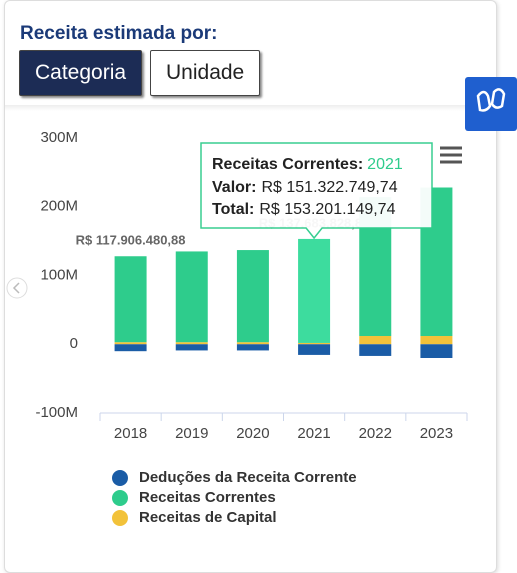 The height and width of the screenshot is (573, 517). I want to click on x-tick-label: 2018, so click(130, 433).